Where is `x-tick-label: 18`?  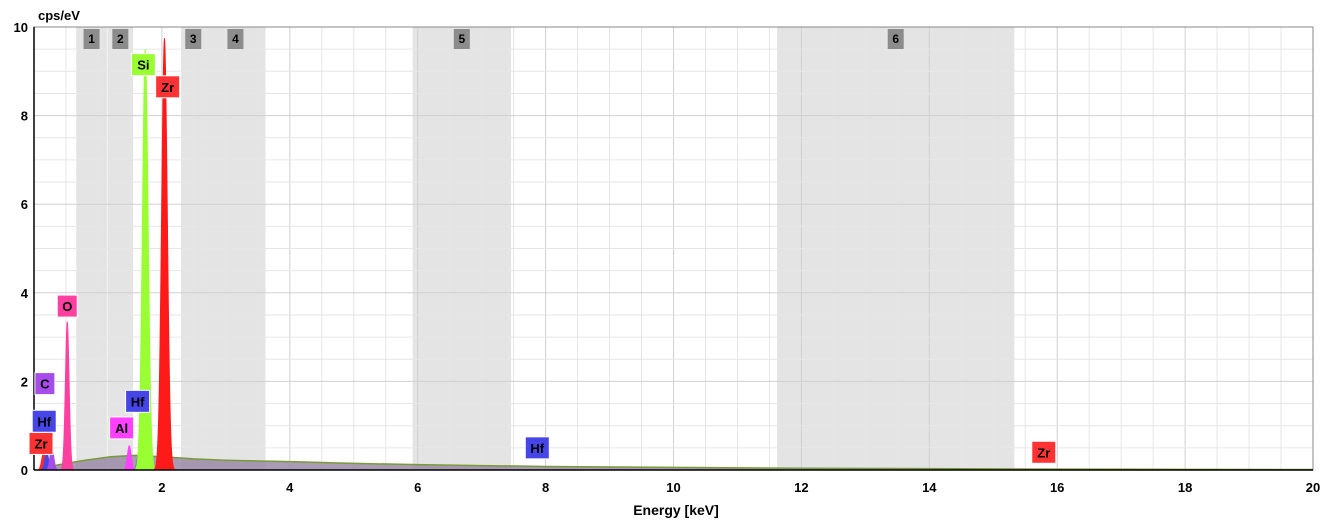 x-tick-label: 18 is located at coordinates (1185, 487).